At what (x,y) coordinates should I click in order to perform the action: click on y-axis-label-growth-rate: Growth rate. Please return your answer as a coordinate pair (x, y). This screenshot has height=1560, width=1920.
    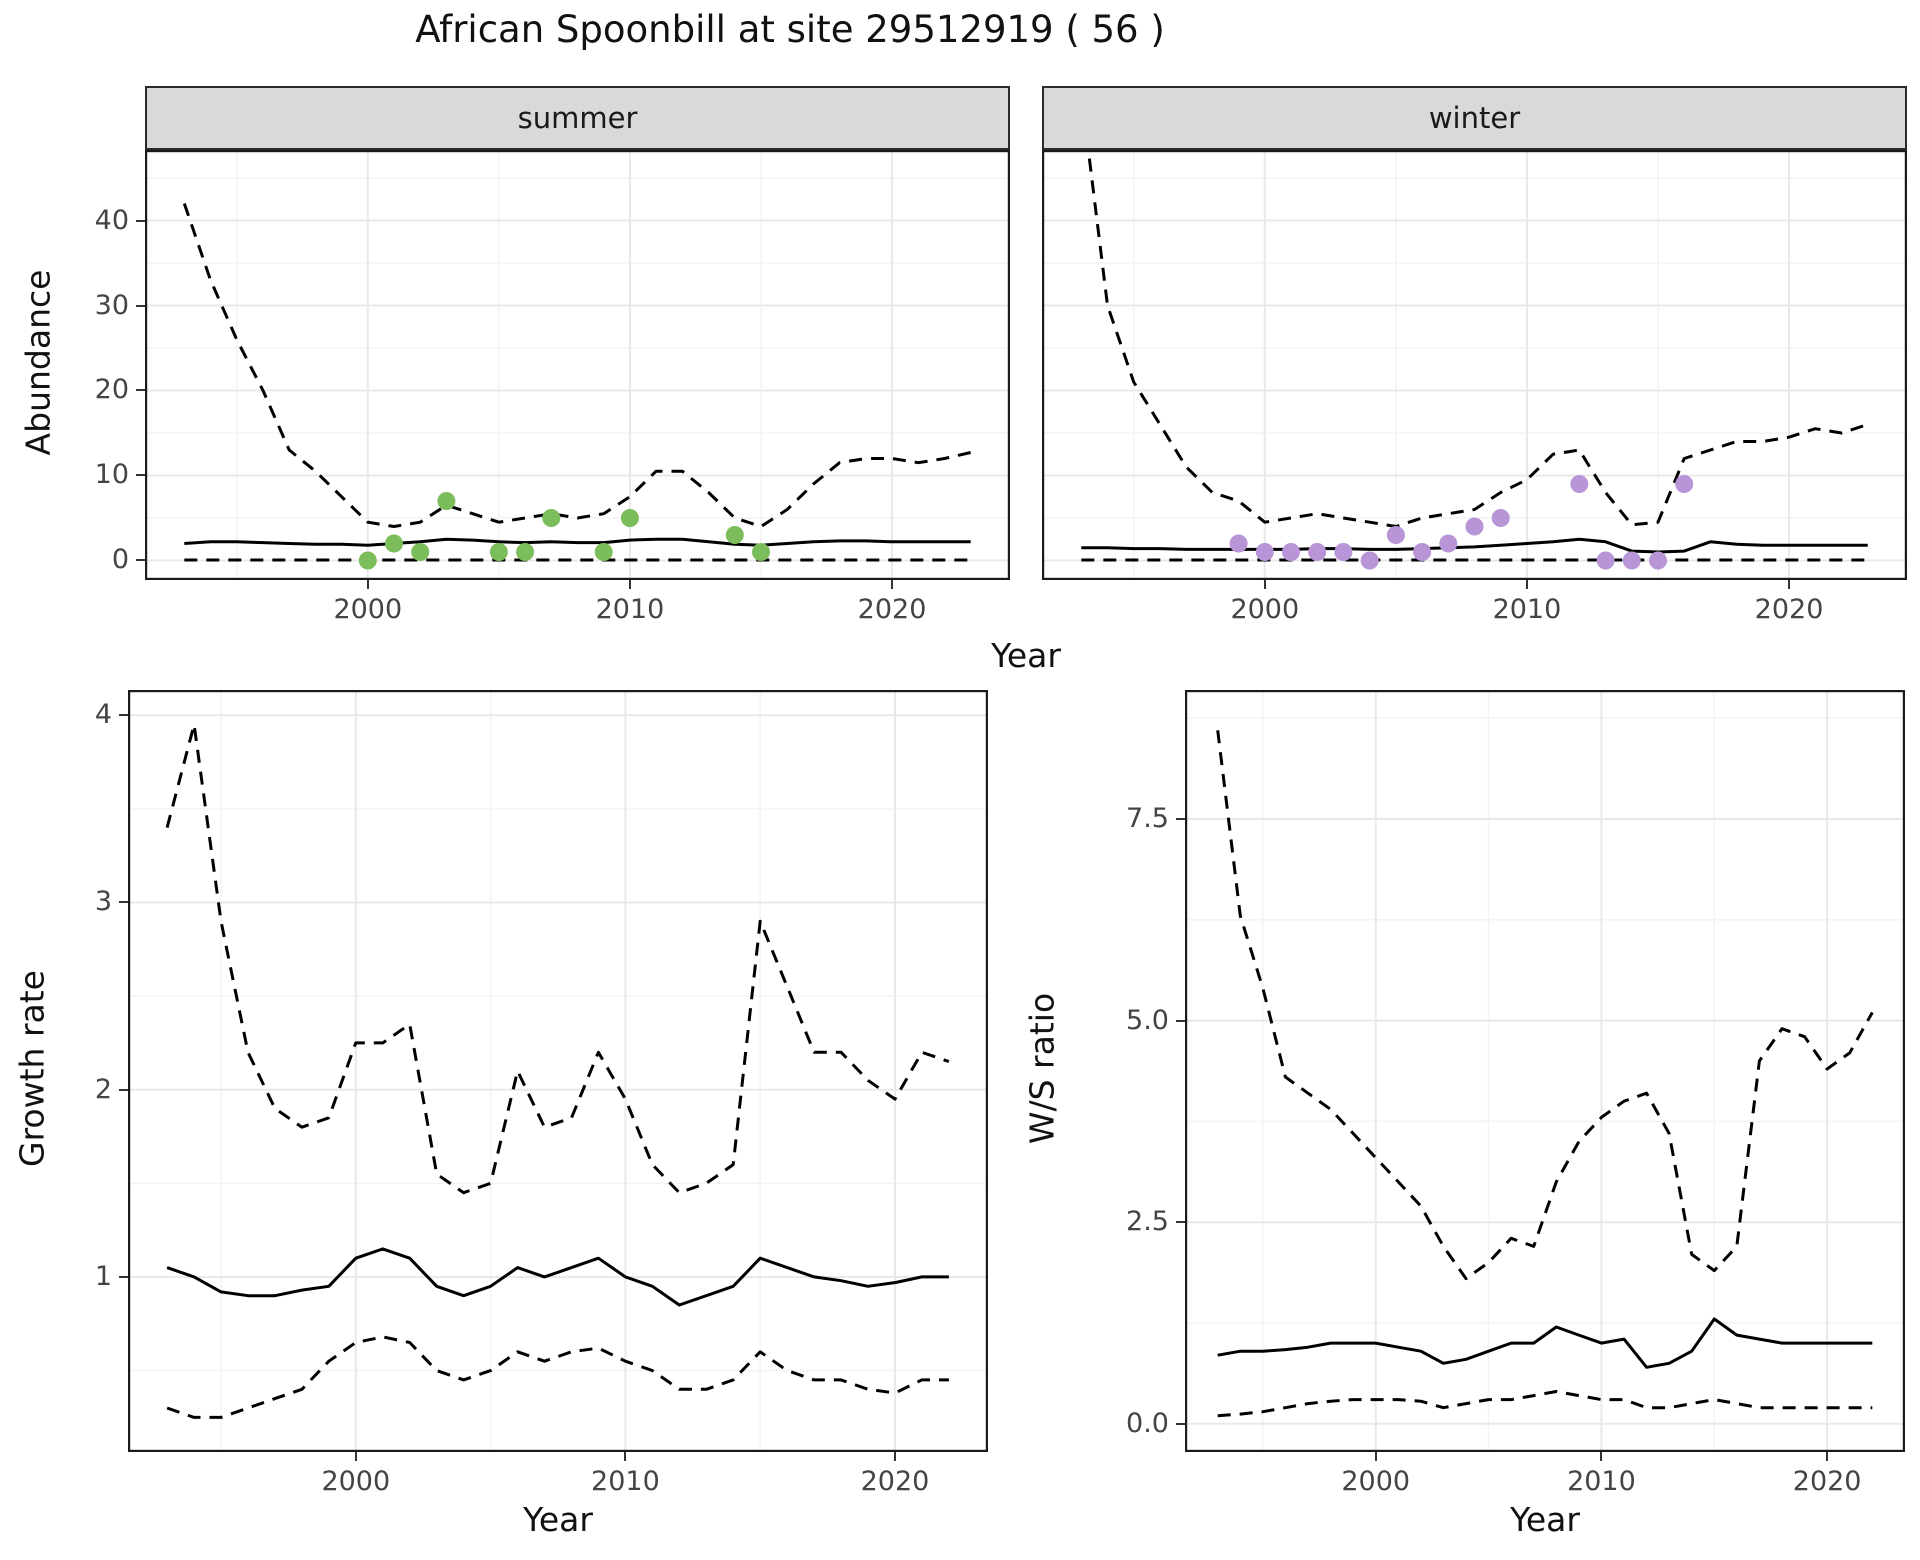
    Looking at the image, I should click on (32, 1068).